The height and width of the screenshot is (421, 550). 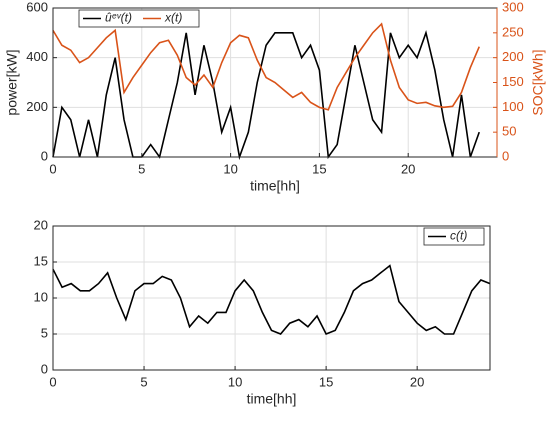 What do you see at coordinates (513, 106) in the screenshot?
I see `y2-tick-label: 100` at bounding box center [513, 106].